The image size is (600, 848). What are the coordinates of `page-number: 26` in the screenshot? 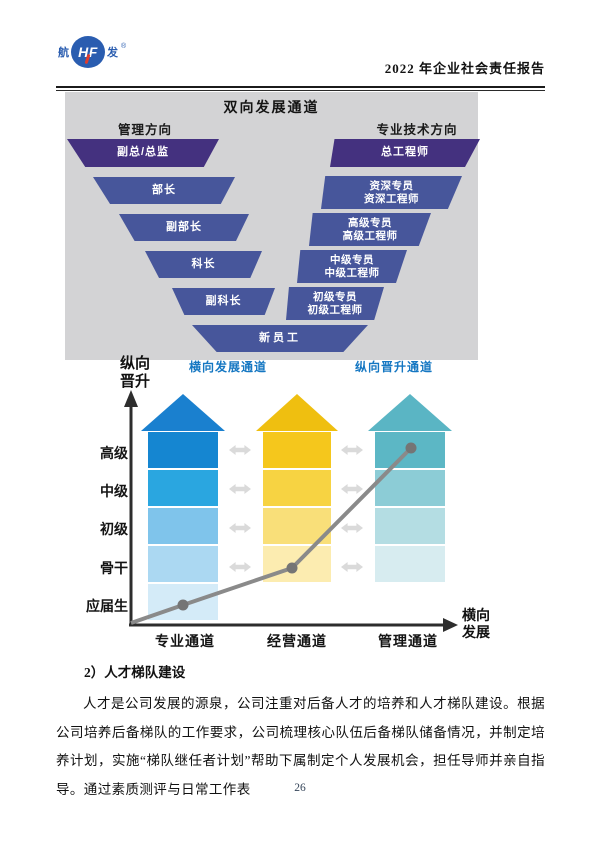 It's located at (300, 788).